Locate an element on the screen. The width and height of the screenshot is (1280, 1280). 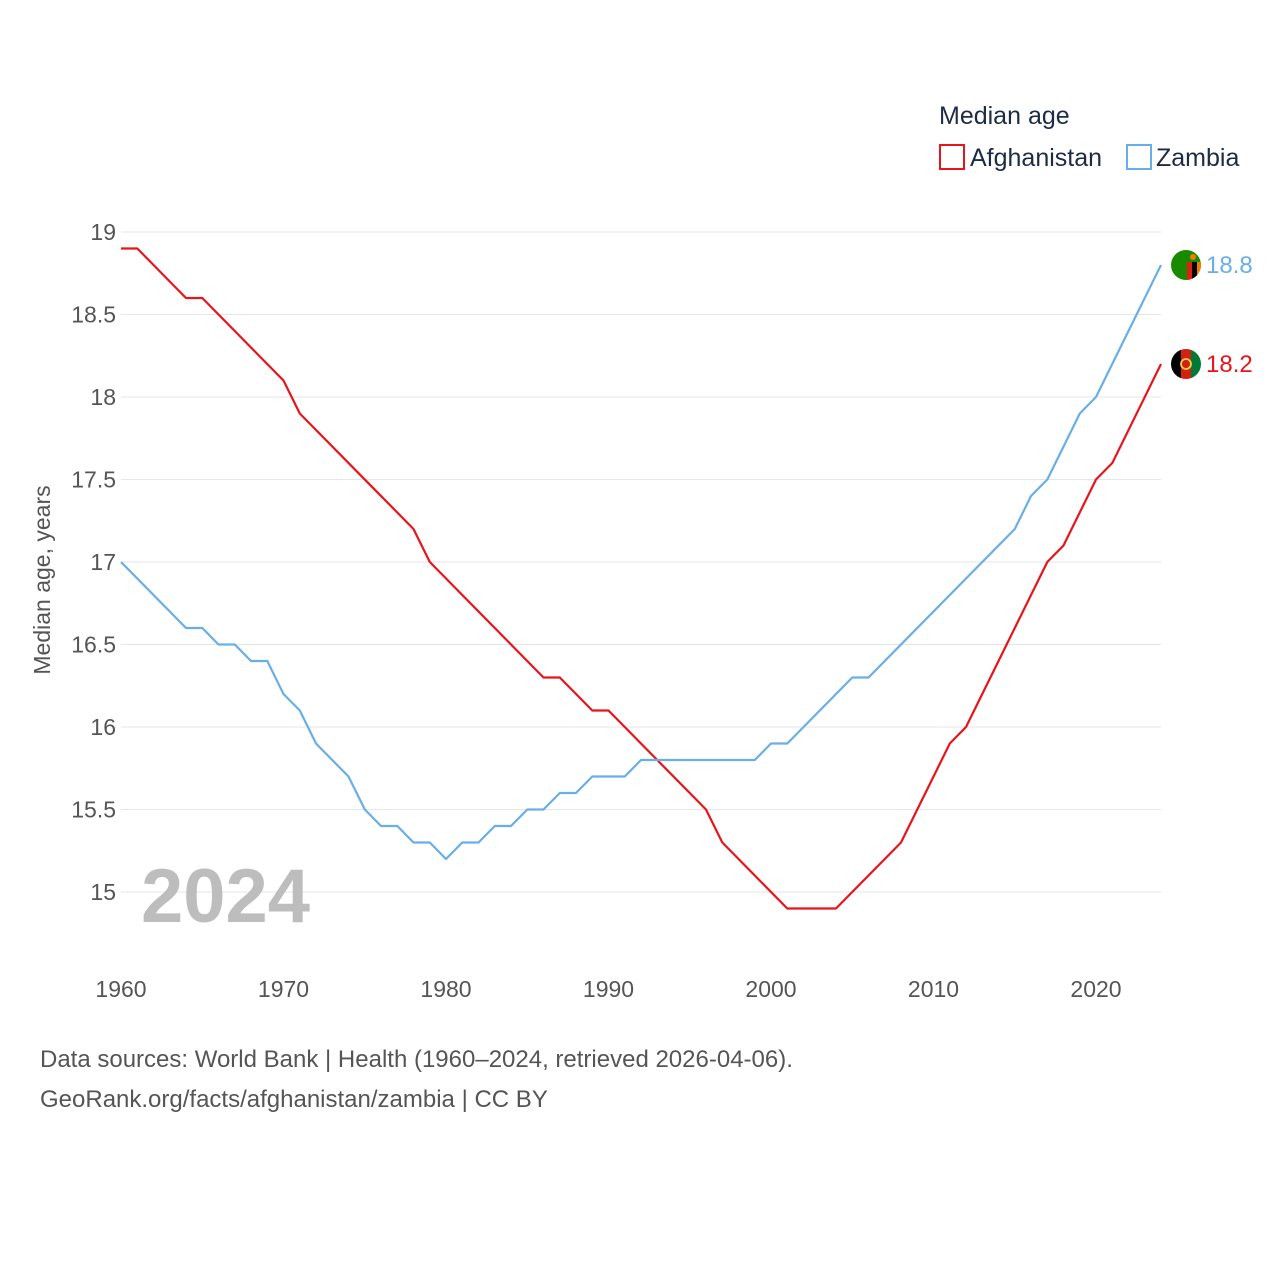
y-tick-label: 15 is located at coordinates (103, 892).